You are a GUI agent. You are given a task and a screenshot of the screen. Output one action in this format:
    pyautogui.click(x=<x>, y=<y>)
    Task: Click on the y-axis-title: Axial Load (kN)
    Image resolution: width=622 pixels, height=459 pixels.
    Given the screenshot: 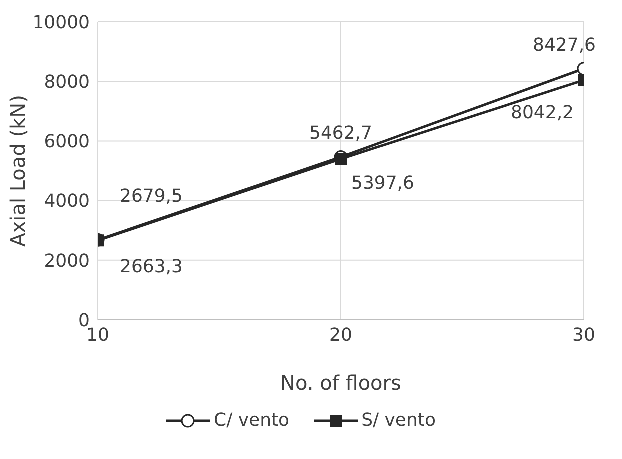 What is the action you would take?
    pyautogui.click(x=18, y=171)
    